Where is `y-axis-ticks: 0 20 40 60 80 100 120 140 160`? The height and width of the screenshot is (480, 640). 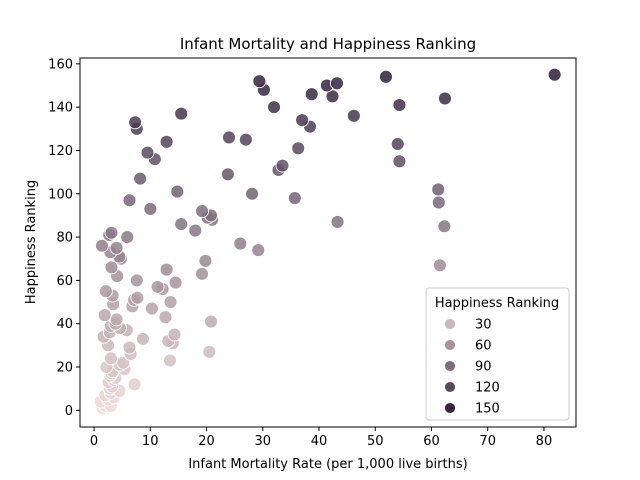 y-axis-ticks: 0 20 40 60 80 100 120 140 160 is located at coordinates (64, 238).